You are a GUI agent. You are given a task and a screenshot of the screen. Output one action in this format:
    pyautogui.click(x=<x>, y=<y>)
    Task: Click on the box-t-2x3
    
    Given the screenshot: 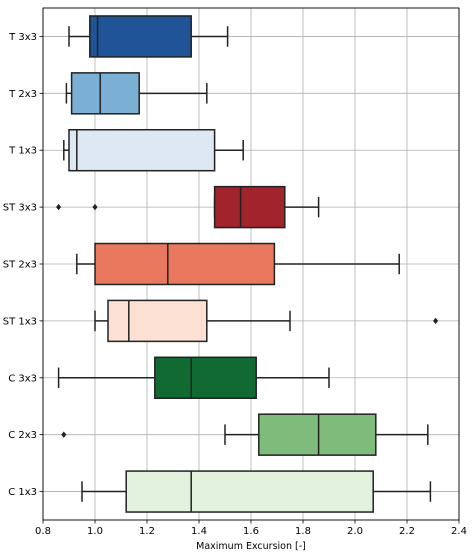 What is the action you would take?
    pyautogui.click(x=136, y=93)
    